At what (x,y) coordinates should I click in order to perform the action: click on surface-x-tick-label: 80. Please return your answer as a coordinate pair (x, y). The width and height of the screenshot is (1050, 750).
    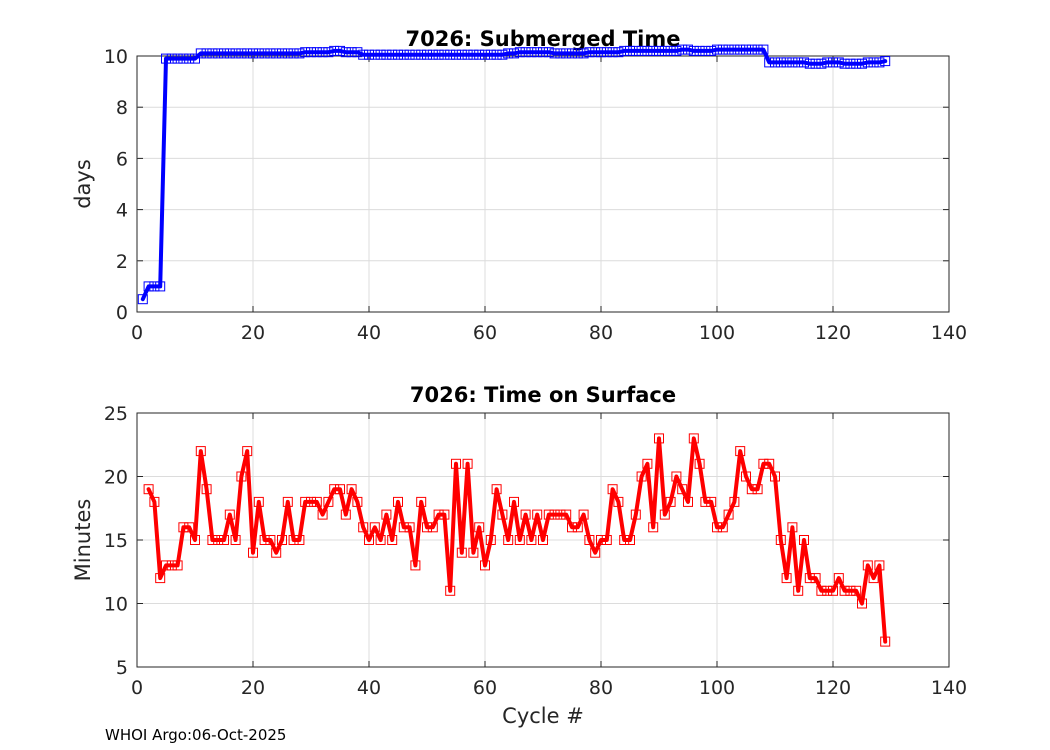
    Looking at the image, I should click on (601, 688).